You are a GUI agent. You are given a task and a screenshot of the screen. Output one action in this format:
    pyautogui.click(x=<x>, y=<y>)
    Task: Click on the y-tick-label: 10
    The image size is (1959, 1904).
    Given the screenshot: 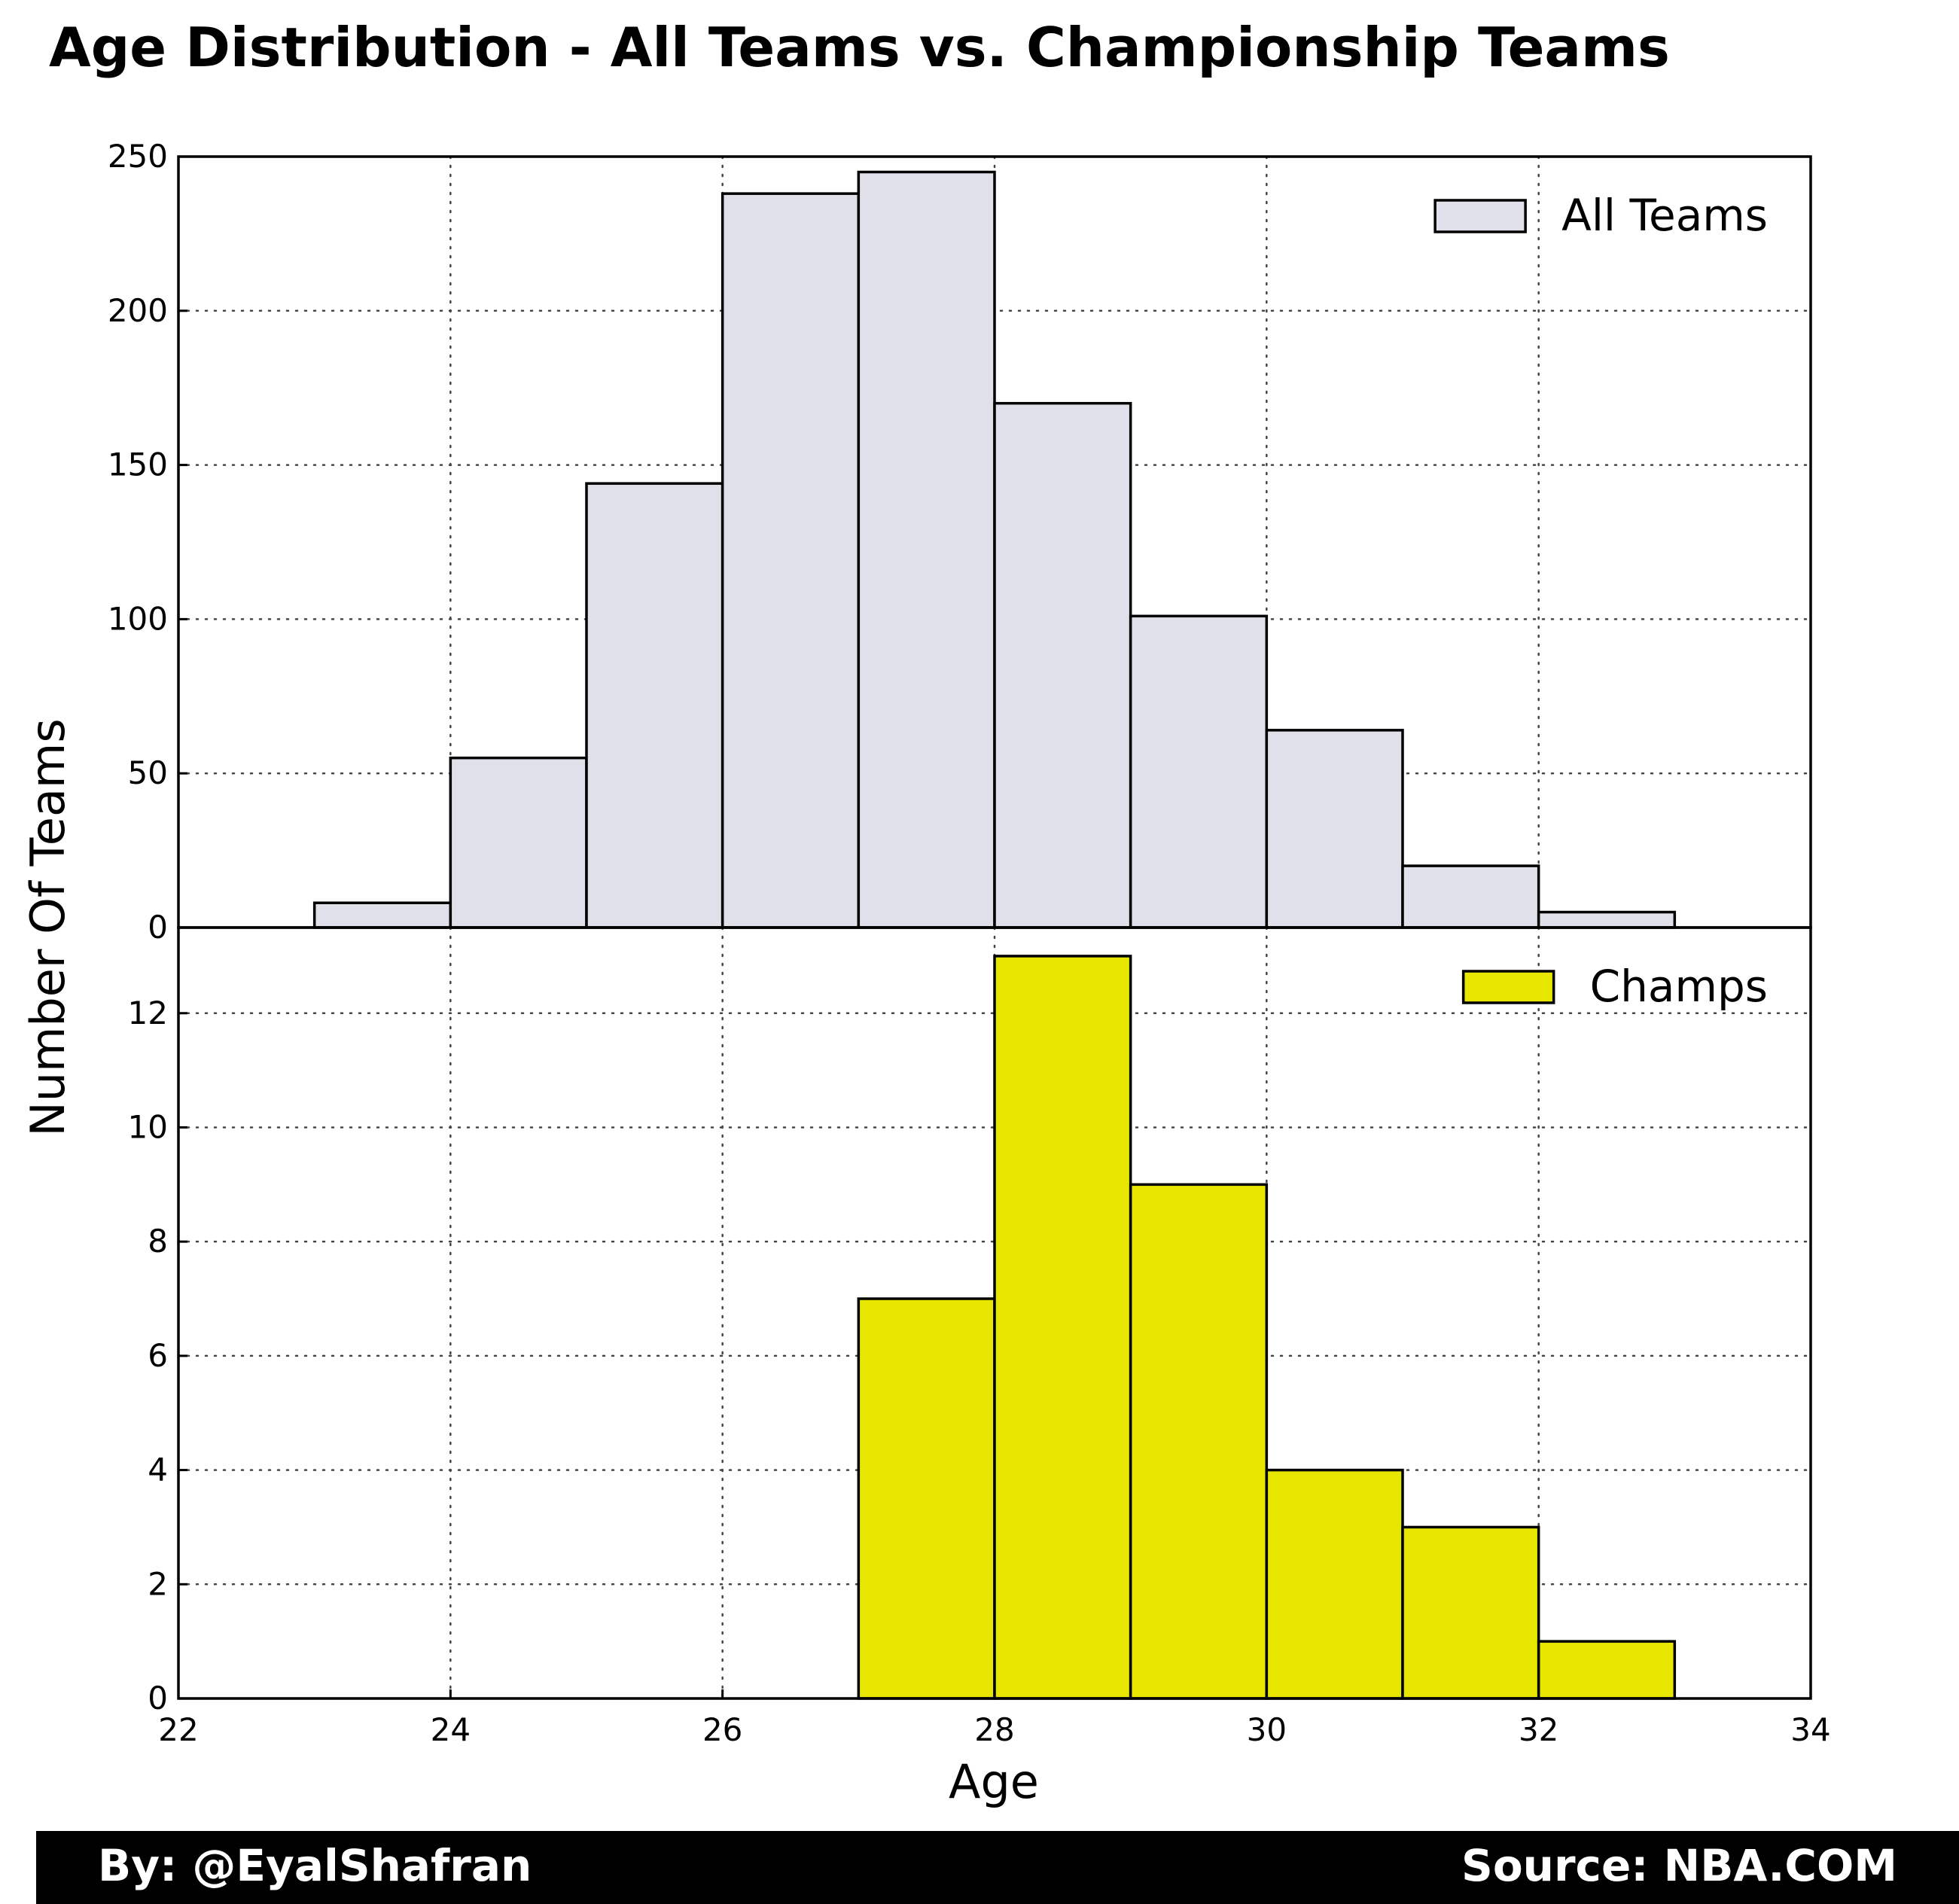 What is the action you would take?
    pyautogui.click(x=148, y=1126)
    